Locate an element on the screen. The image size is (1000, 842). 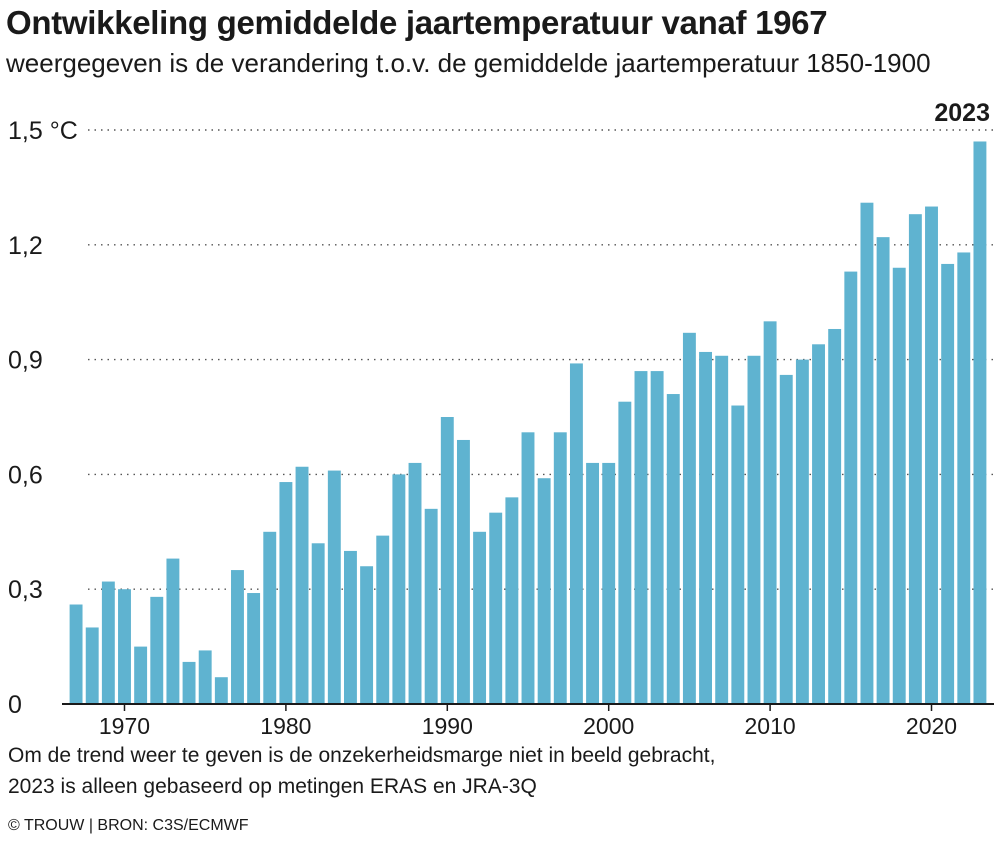
bar-1983 is located at coordinates (334, 587).